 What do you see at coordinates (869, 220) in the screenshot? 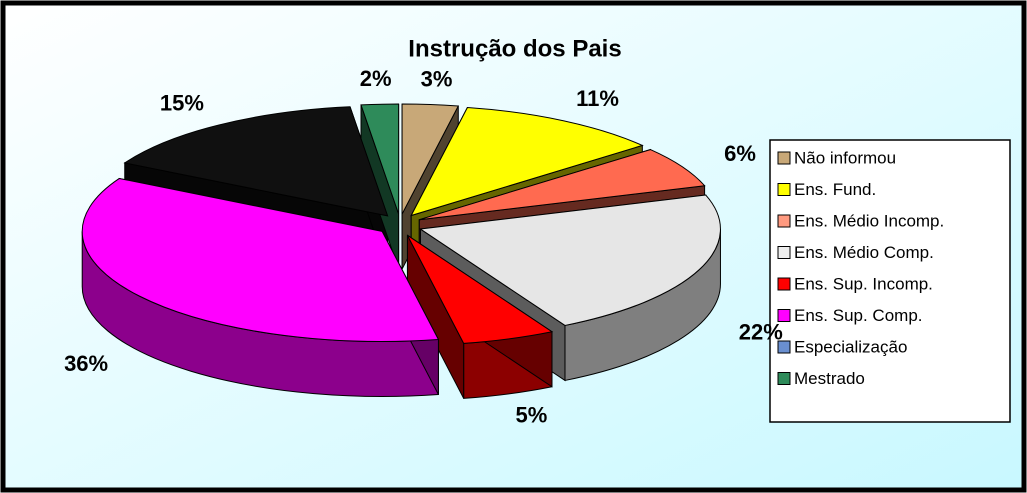
I see `legend-label: Ens. Médio Incomp.` at bounding box center [869, 220].